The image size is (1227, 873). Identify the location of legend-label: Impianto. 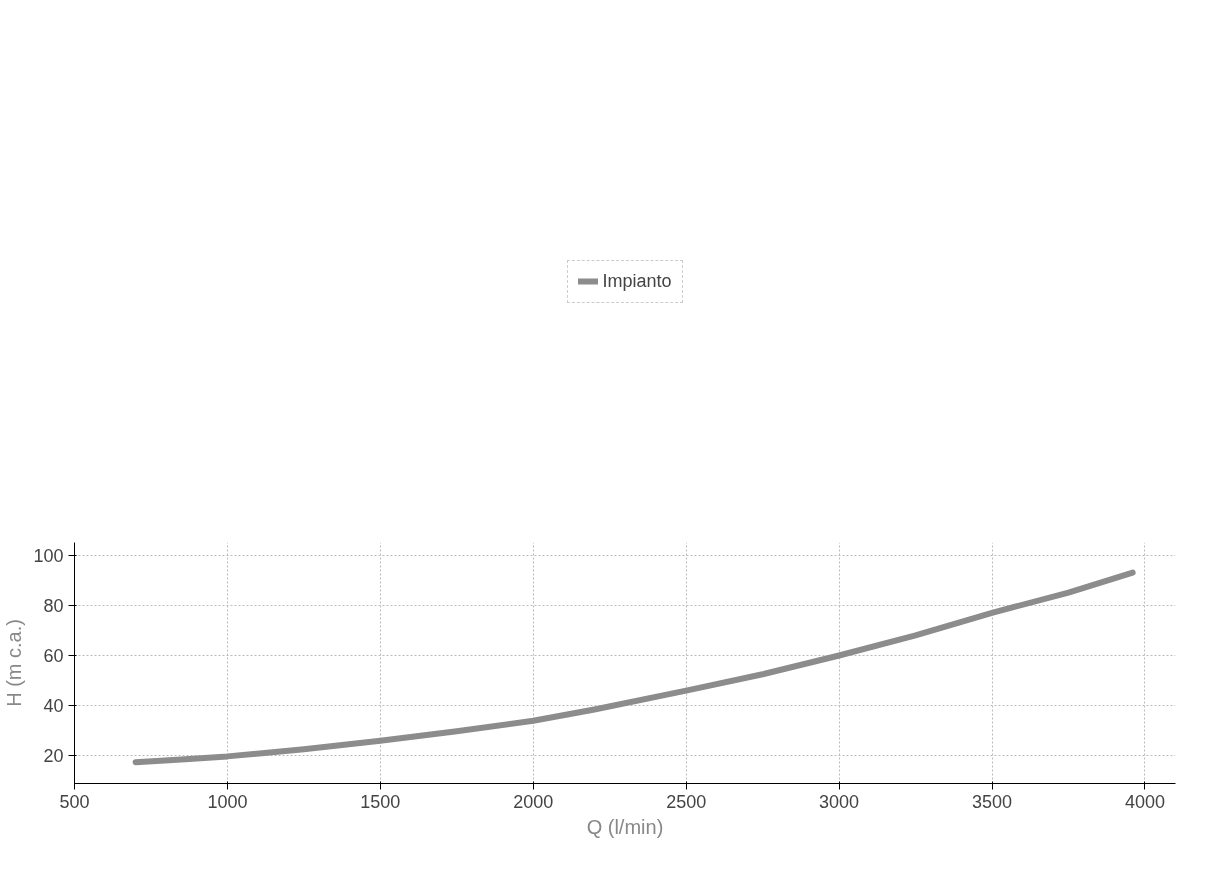
(637, 281).